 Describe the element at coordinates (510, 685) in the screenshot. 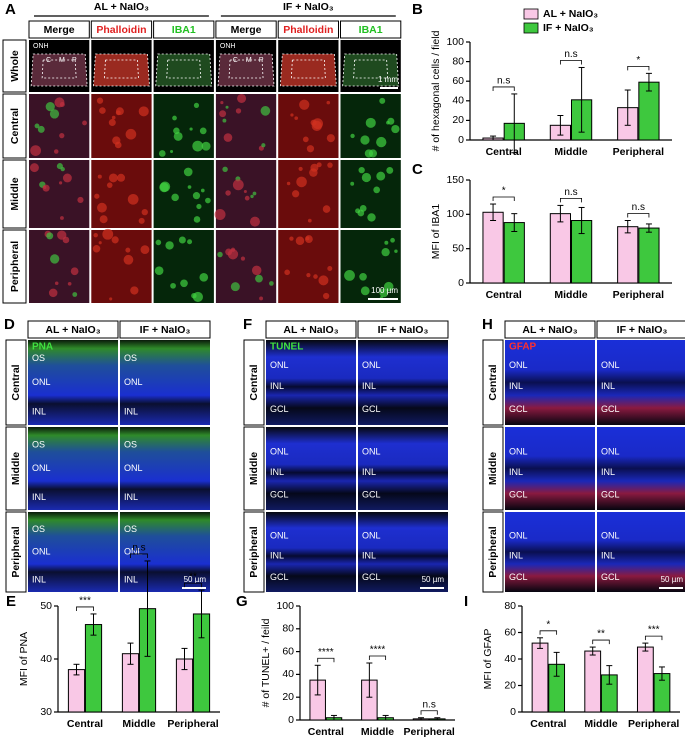

I see `y-tick-label: 20` at that location.